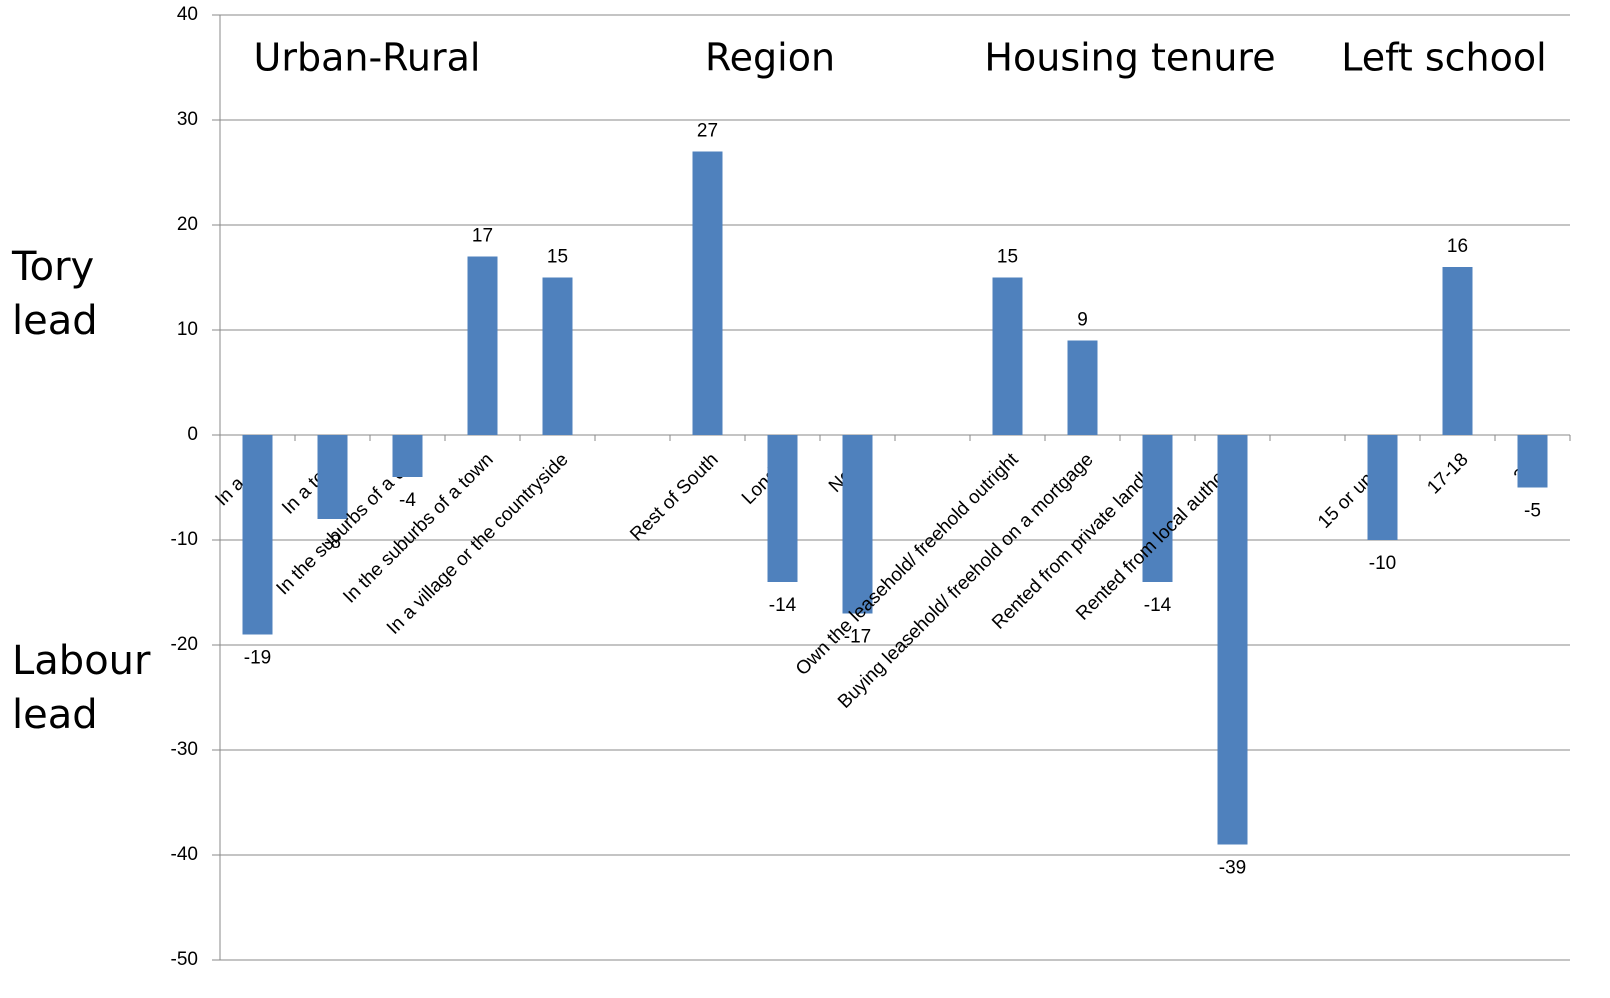  What do you see at coordinates (187, 329) in the screenshot?
I see `y-tick-label: 10` at bounding box center [187, 329].